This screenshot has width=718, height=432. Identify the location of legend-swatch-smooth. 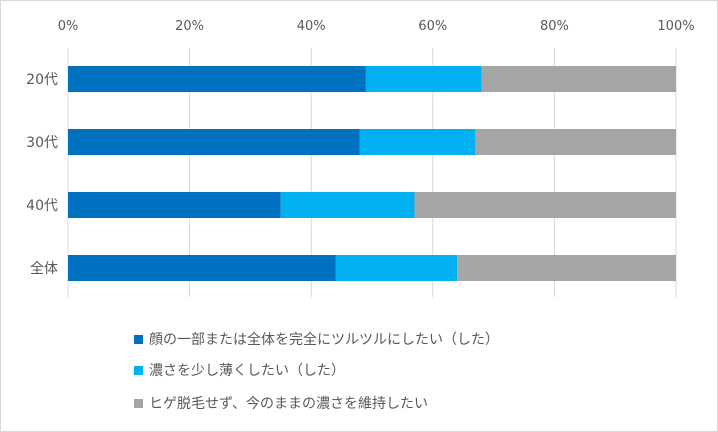
(138, 339).